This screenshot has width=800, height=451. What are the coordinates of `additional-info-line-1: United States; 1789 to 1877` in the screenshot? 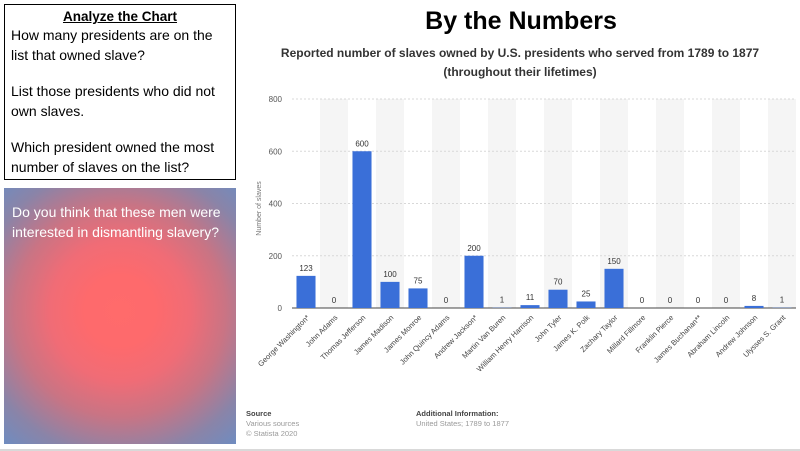 It's located at (462, 423).